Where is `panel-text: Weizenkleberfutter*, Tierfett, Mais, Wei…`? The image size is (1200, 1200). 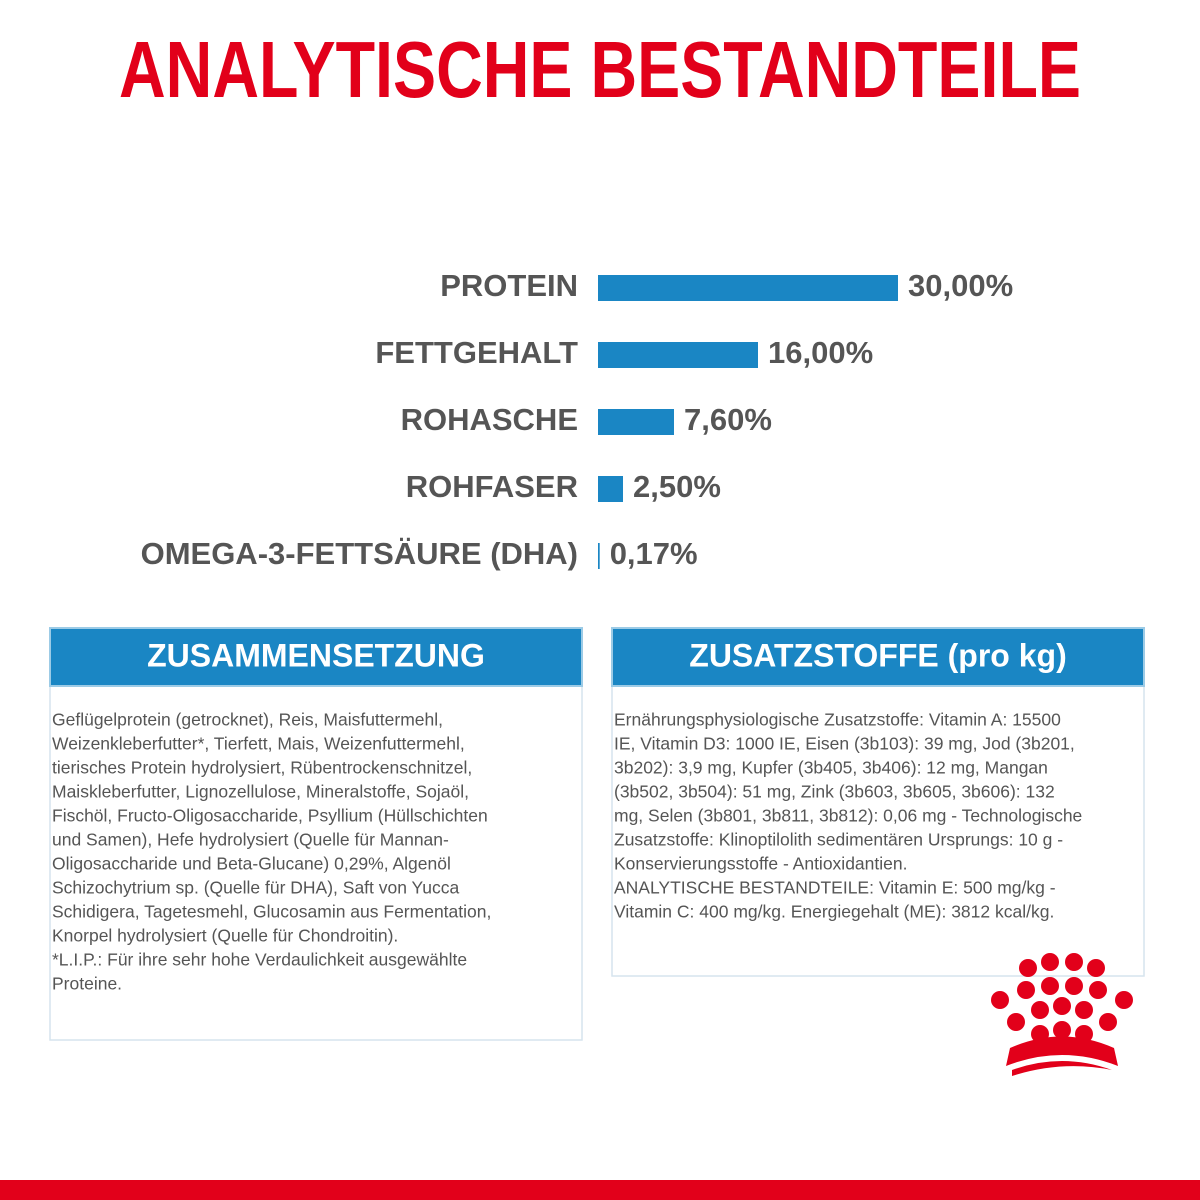
panel-text: Weizenkleberfutter*, Tierfett, Mais, Wei… is located at coordinates (258, 744).